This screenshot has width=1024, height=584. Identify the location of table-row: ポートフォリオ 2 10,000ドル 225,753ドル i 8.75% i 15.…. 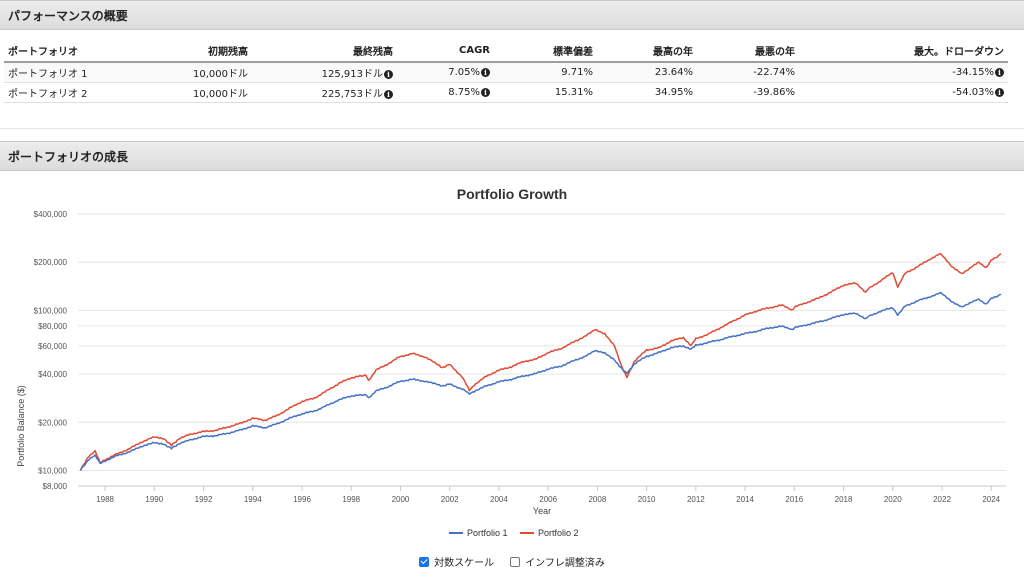
(506, 92).